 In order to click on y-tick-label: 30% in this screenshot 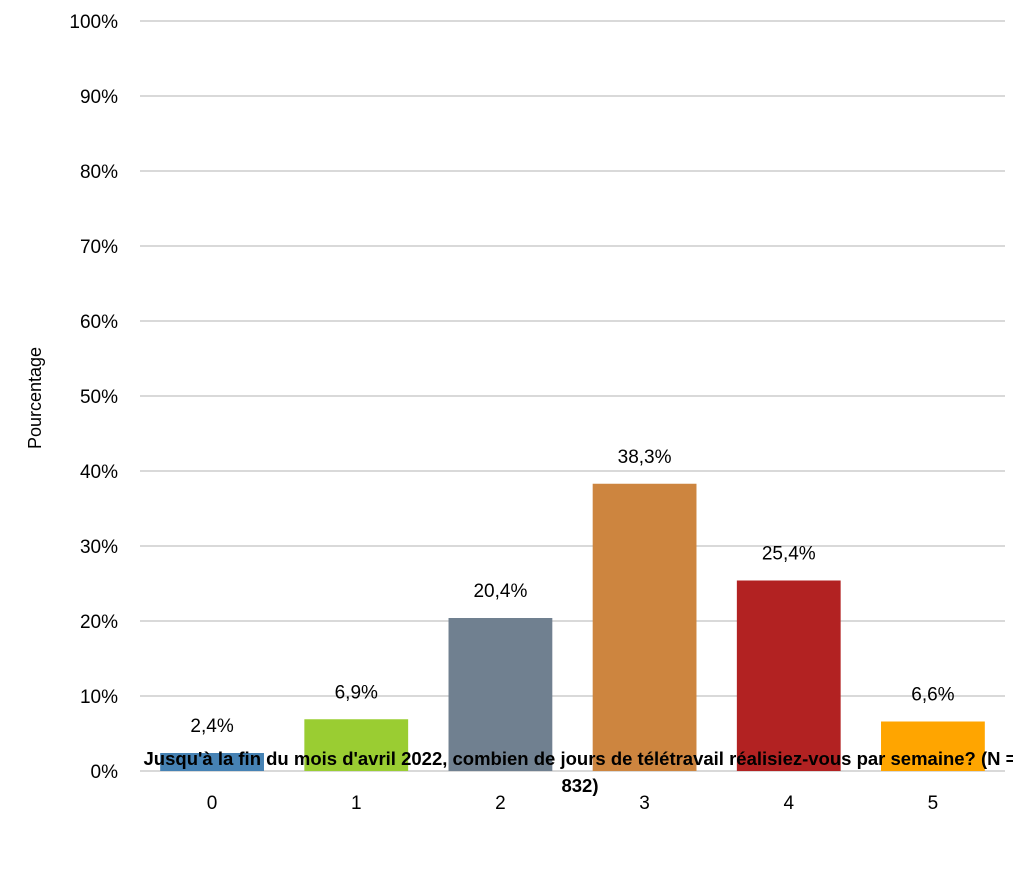, I will do `click(99, 547)`.